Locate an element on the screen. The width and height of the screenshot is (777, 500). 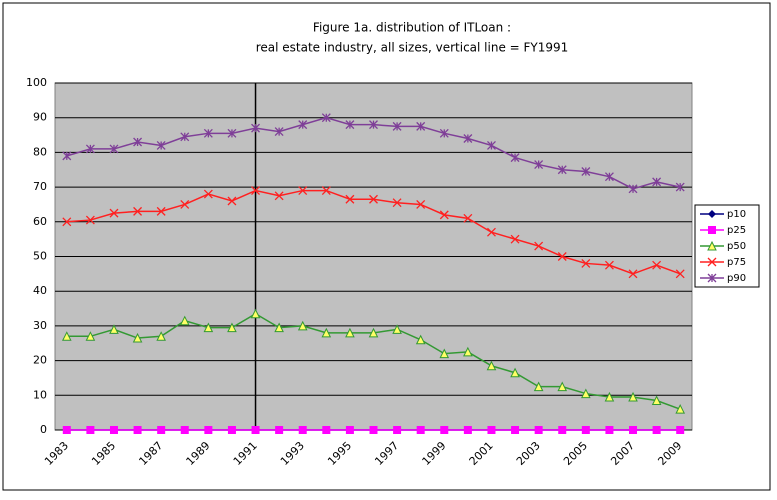
y-tick-label: 40 is located at coordinates (40, 290).